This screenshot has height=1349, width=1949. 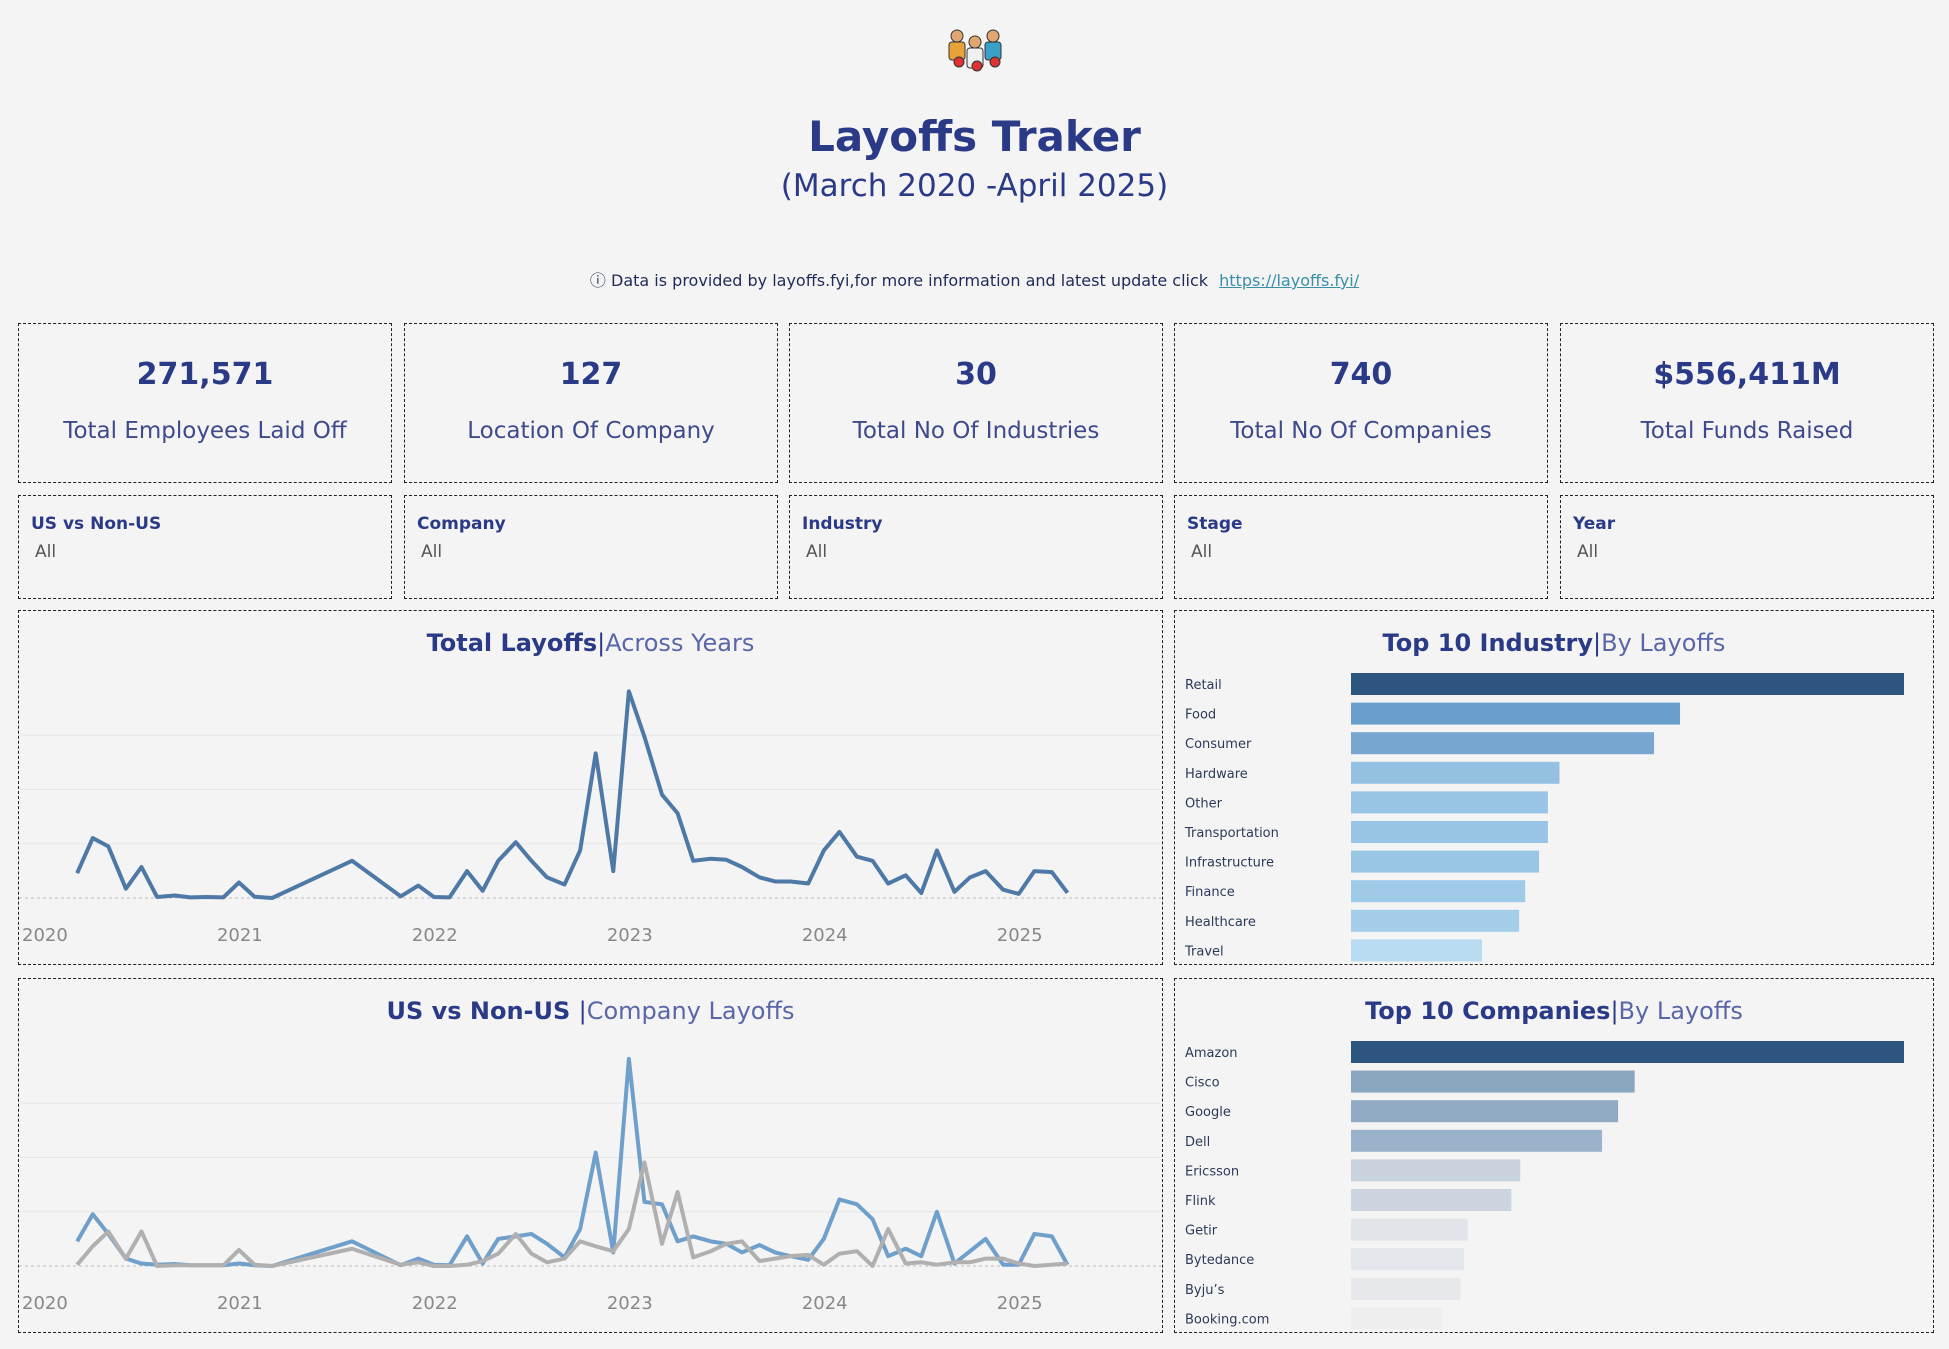 I want to click on bar-label: Infrastructure, so click(x=1229, y=863).